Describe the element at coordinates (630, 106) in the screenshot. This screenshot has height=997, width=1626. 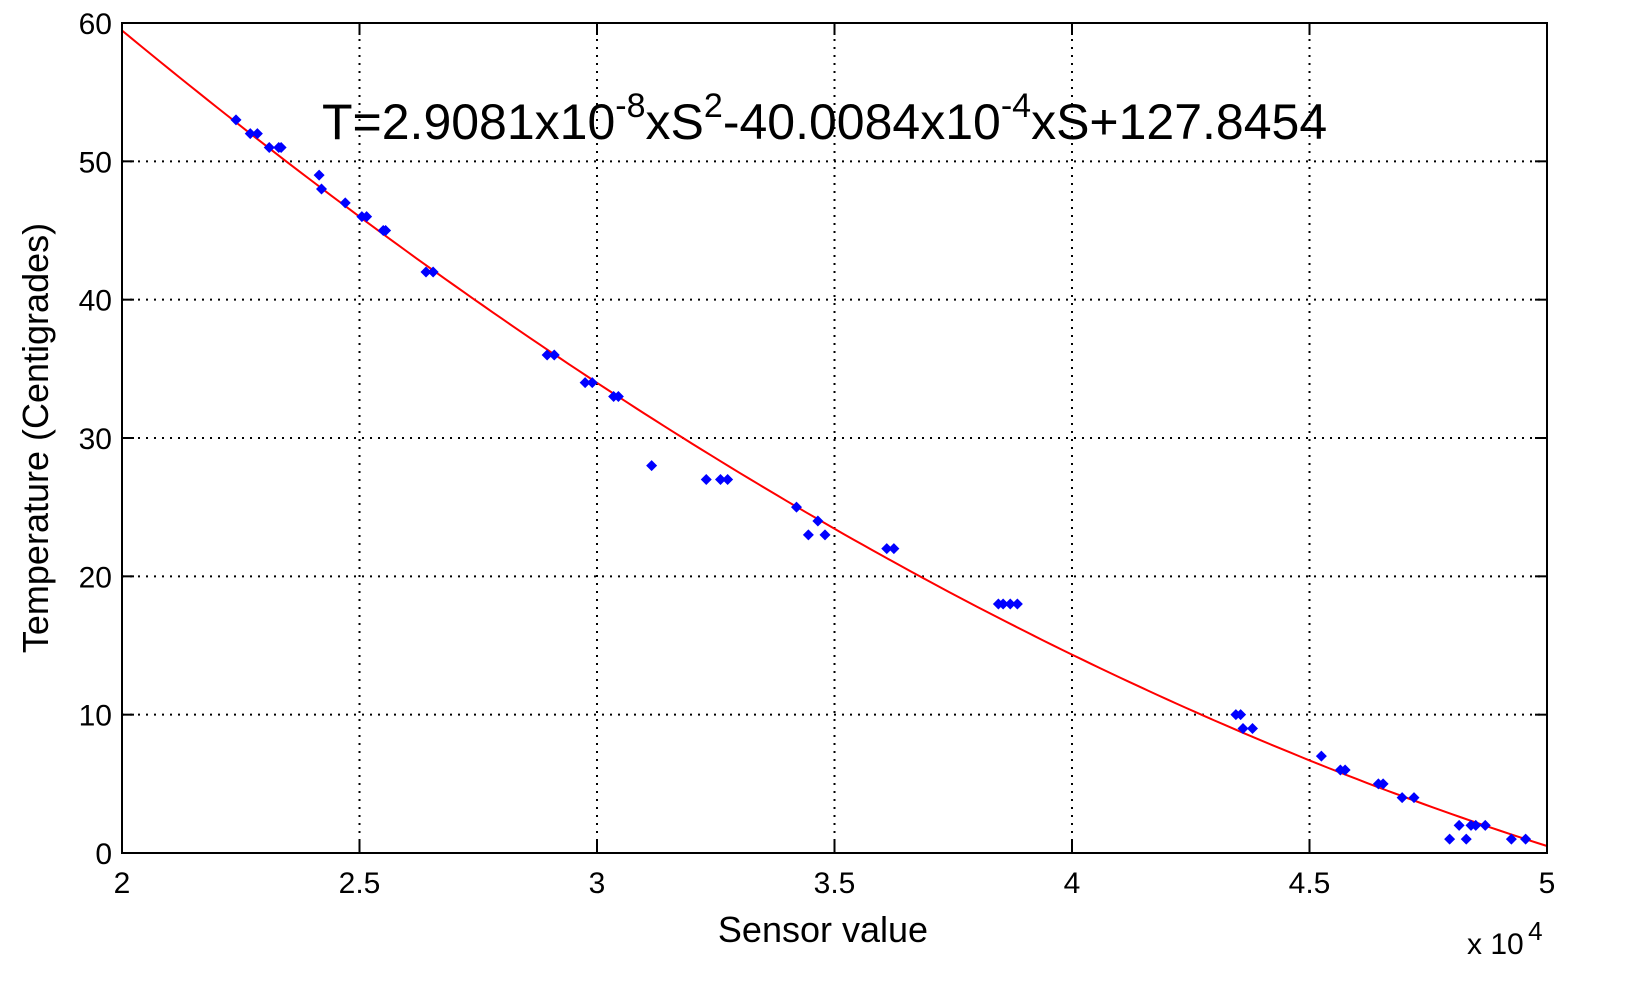
I see `annotation-superscript: -8` at that location.